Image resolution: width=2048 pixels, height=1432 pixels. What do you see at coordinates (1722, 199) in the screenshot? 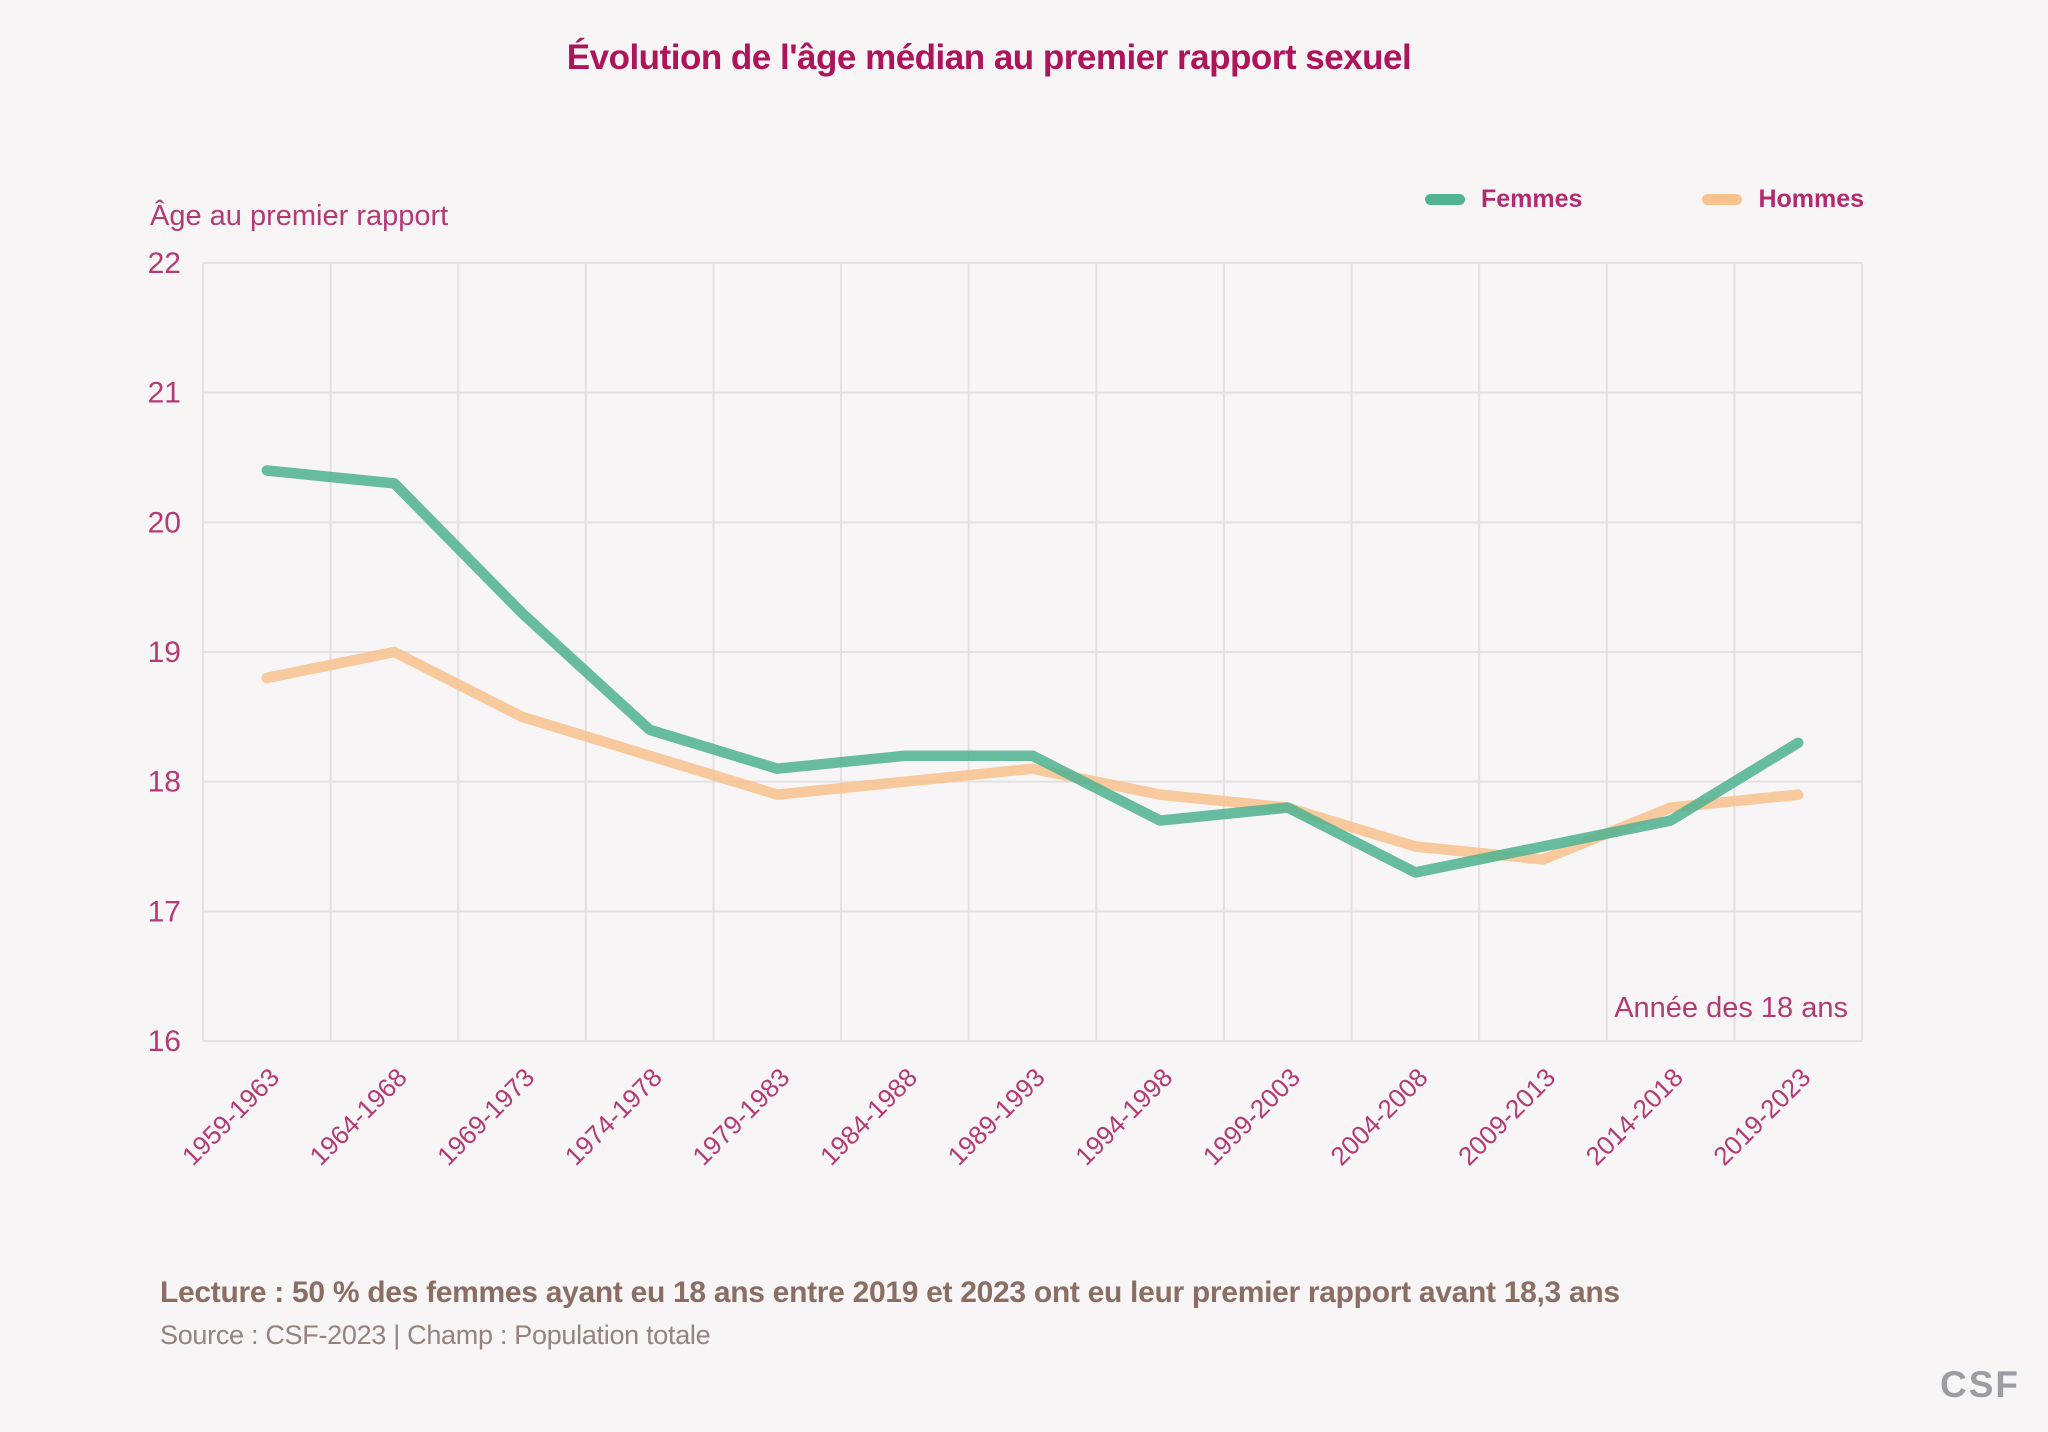
I see `hommes-swatch` at bounding box center [1722, 199].